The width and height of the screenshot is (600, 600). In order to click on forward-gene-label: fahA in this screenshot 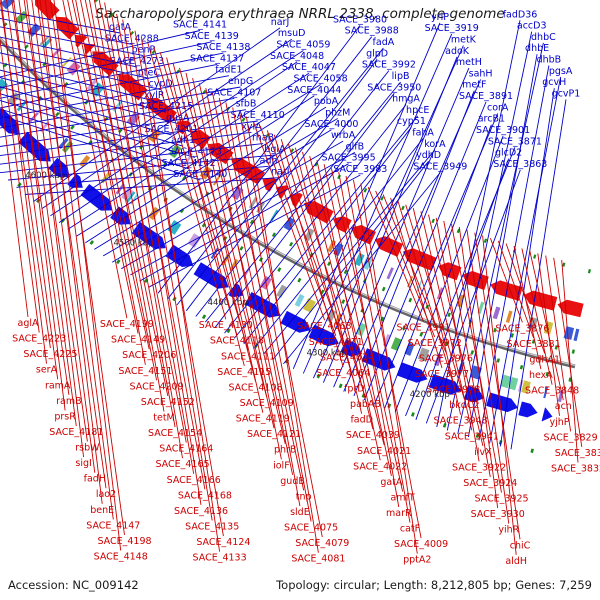, I will do `click(423, 133)`.